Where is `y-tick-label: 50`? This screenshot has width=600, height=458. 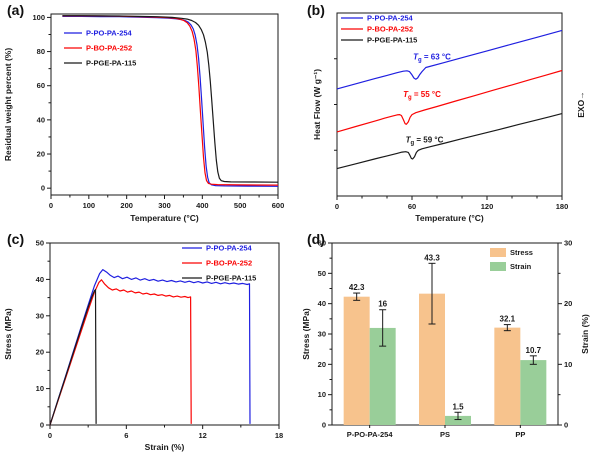
y-tick-label: 50 is located at coordinates (40, 243).